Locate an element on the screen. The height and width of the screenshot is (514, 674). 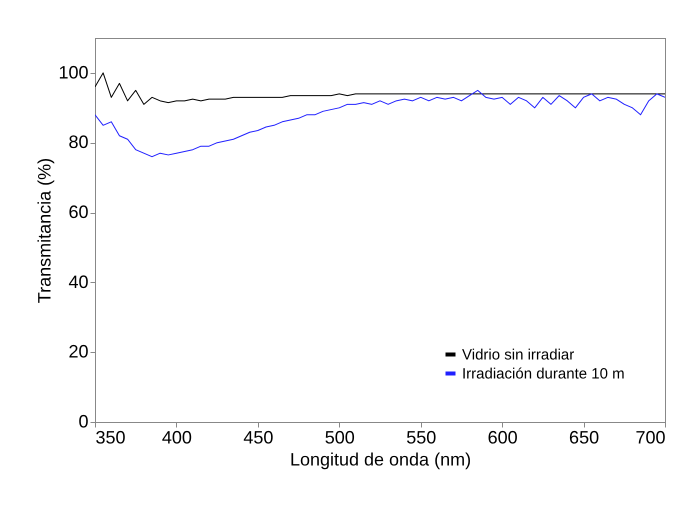
x-tick-label: 500 is located at coordinates (339, 438).